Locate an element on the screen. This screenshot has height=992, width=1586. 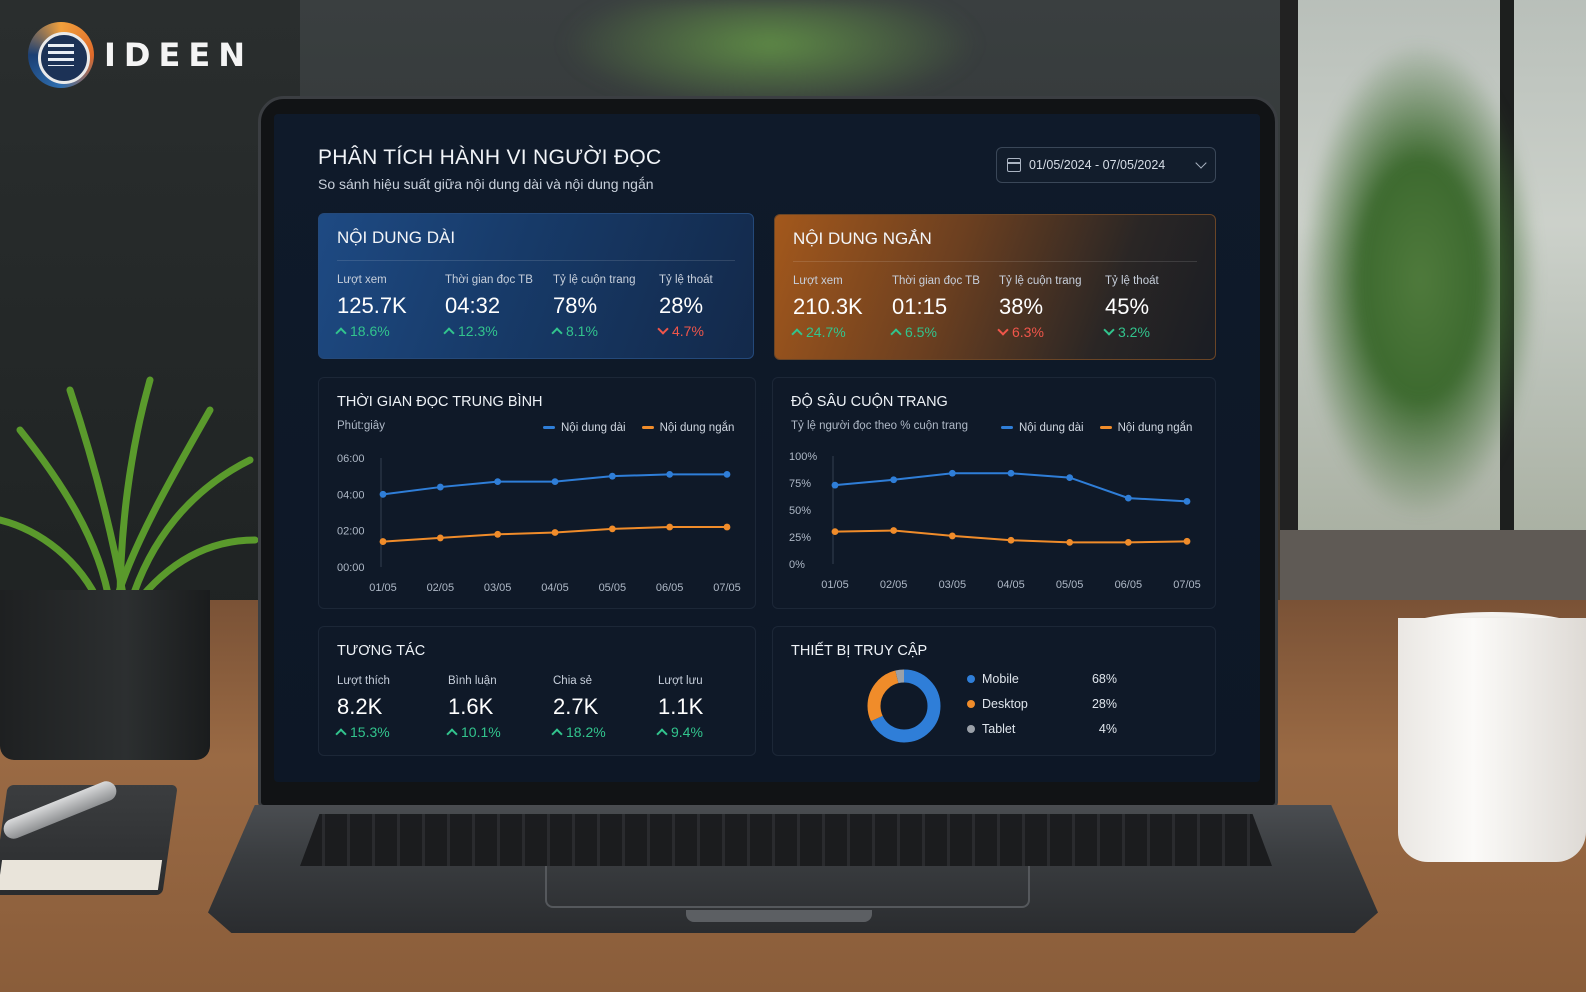
metric-comments: Bình luận 1.6K 10.1% is located at coordinates (502, 707).